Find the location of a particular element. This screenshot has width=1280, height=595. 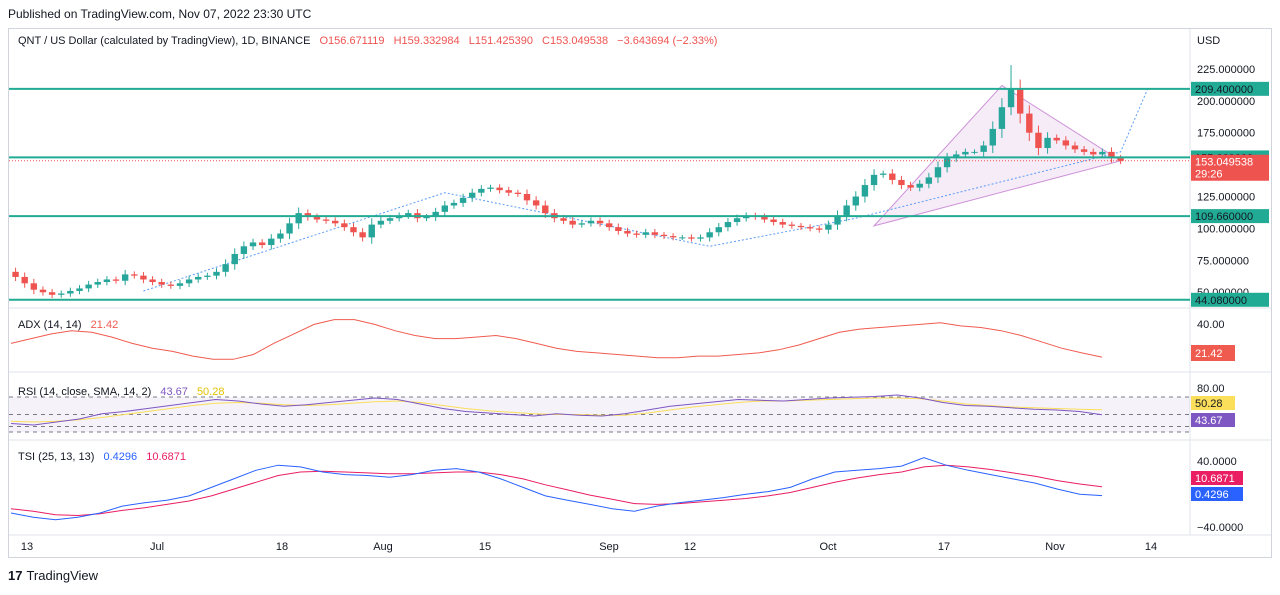

time-tick-label: 17 is located at coordinates (944, 547).